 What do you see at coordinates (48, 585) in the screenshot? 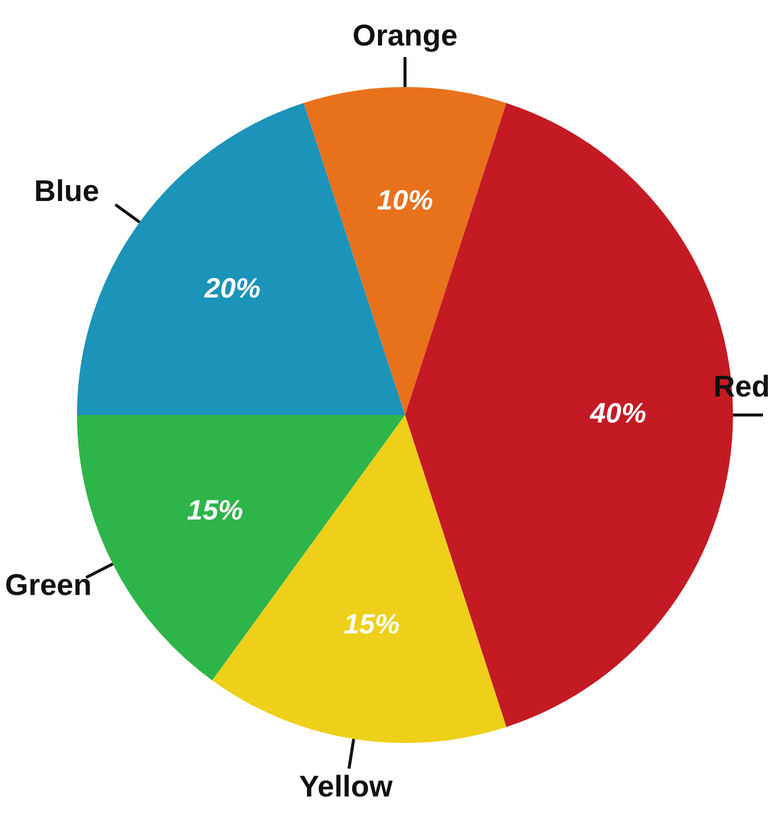
I see `slice-label: Green` at bounding box center [48, 585].